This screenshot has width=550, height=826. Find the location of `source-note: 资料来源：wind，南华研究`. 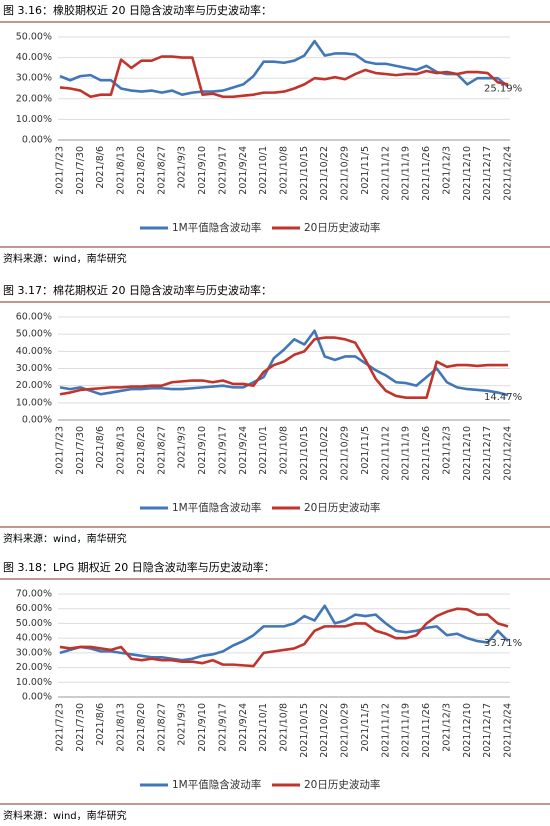

source-note: 资料来源：wind，南华研究 is located at coordinates (65, 538).